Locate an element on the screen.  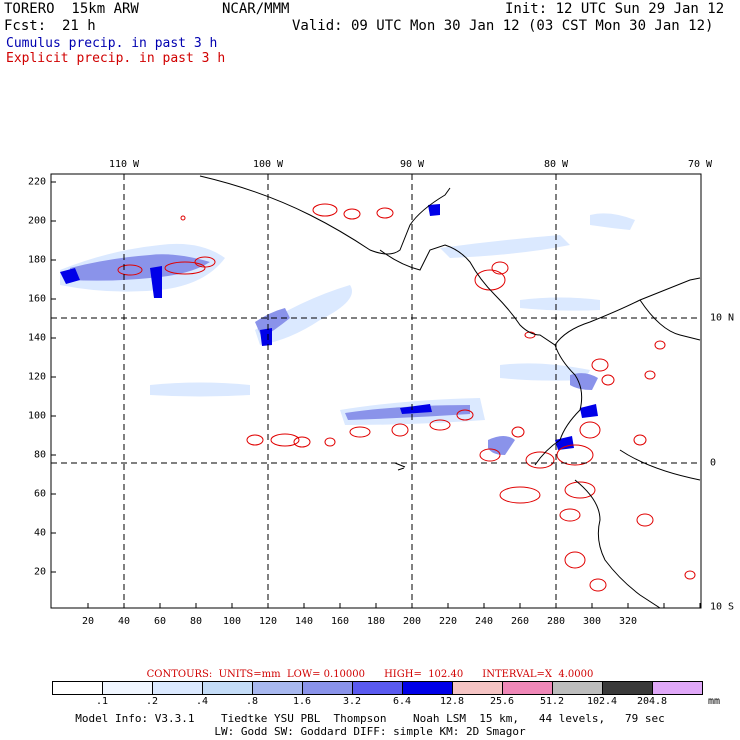
color-scale-label: .8 is located at coordinates (252, 701).